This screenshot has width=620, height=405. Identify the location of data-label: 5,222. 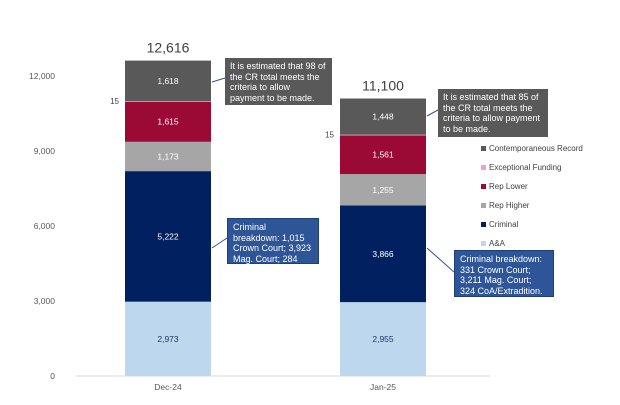
(168, 236).